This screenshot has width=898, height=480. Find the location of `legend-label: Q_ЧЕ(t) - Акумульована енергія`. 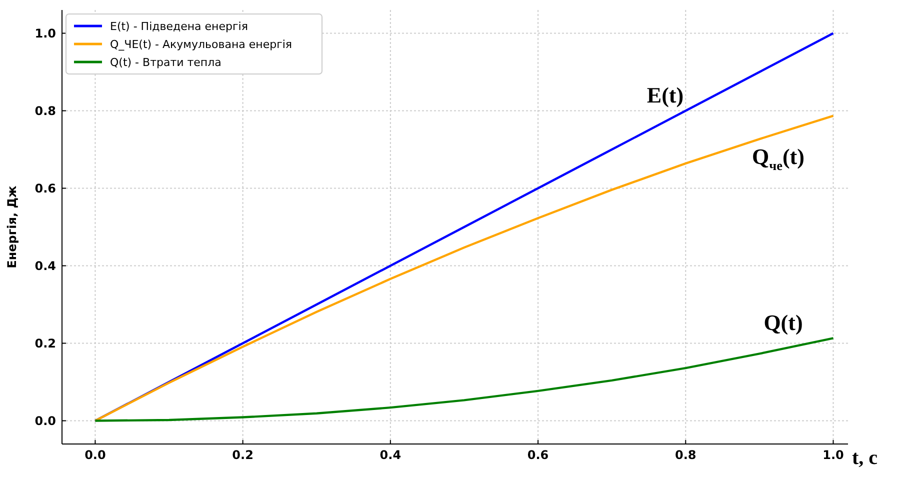

legend-label: Q_ЧЕ(t) - Акумульована енергія is located at coordinates (201, 44).